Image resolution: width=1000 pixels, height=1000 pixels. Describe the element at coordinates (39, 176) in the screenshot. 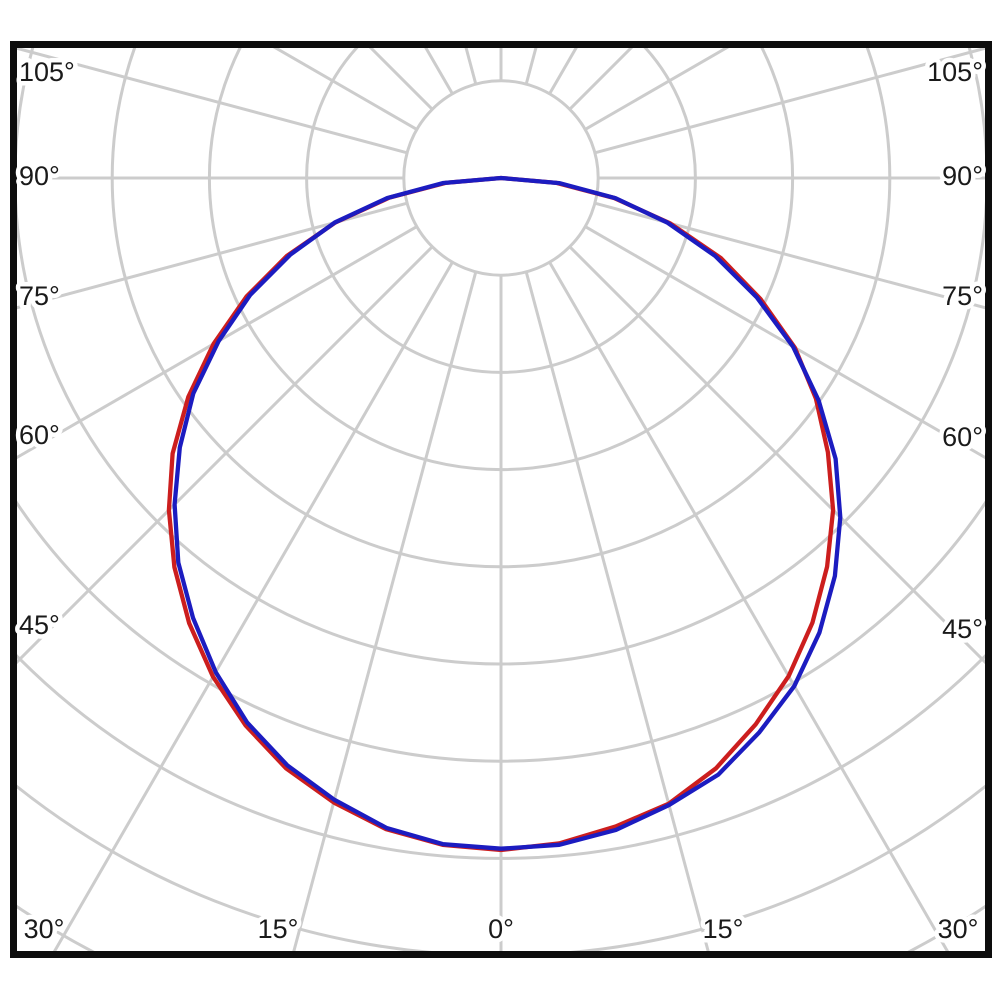

I see `angle-tick-label-left: 90°` at that location.